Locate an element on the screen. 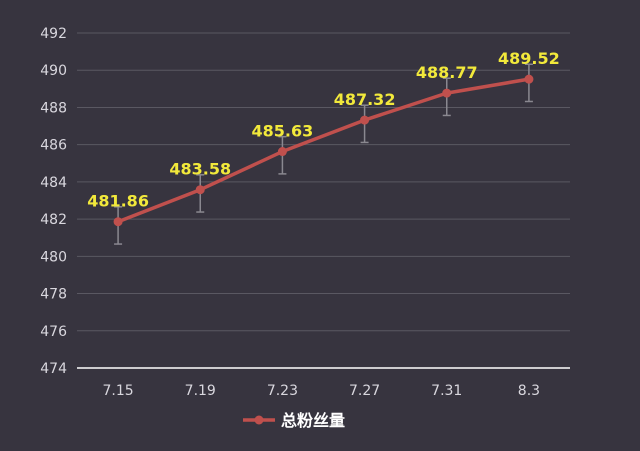  y-axis-ticks: 474 476 478 480 482 484 486 488 490 492 is located at coordinates (53, 201).